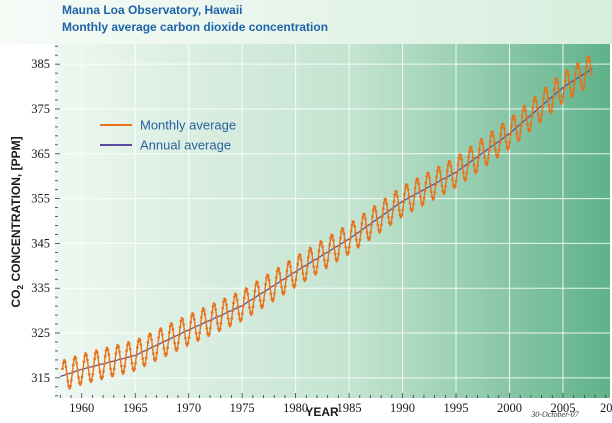 The height and width of the screenshot is (423, 612). What do you see at coordinates (242, 408) in the screenshot?
I see `x-tick-label-1975: 1975` at bounding box center [242, 408].